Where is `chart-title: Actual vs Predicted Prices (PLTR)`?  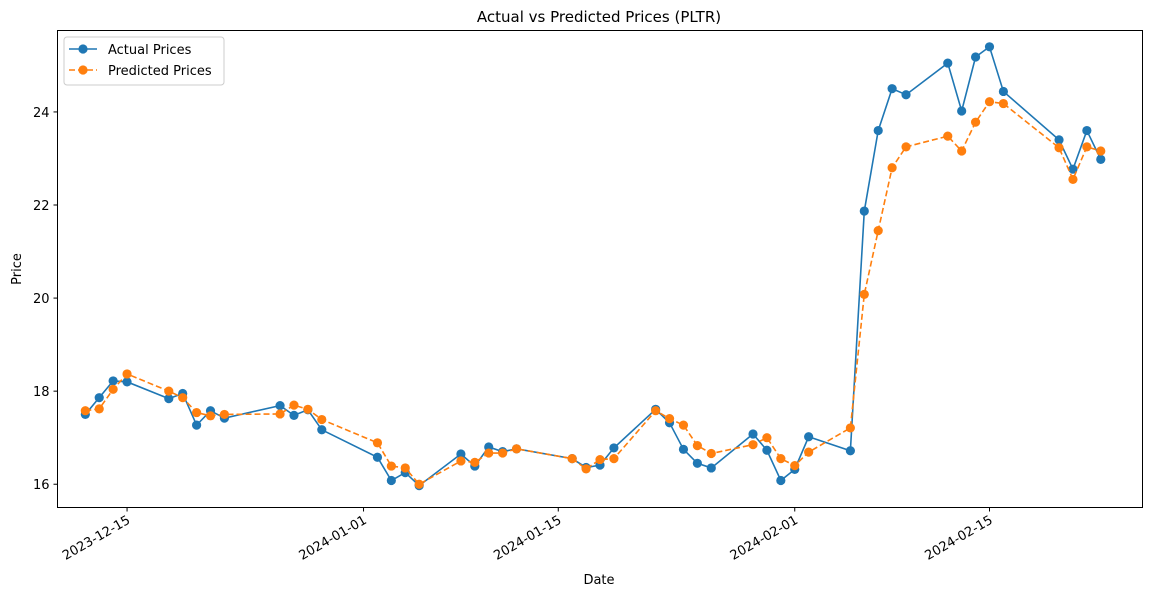
chart-title: Actual vs Predicted Prices (PLTR) is located at coordinates (599, 17).